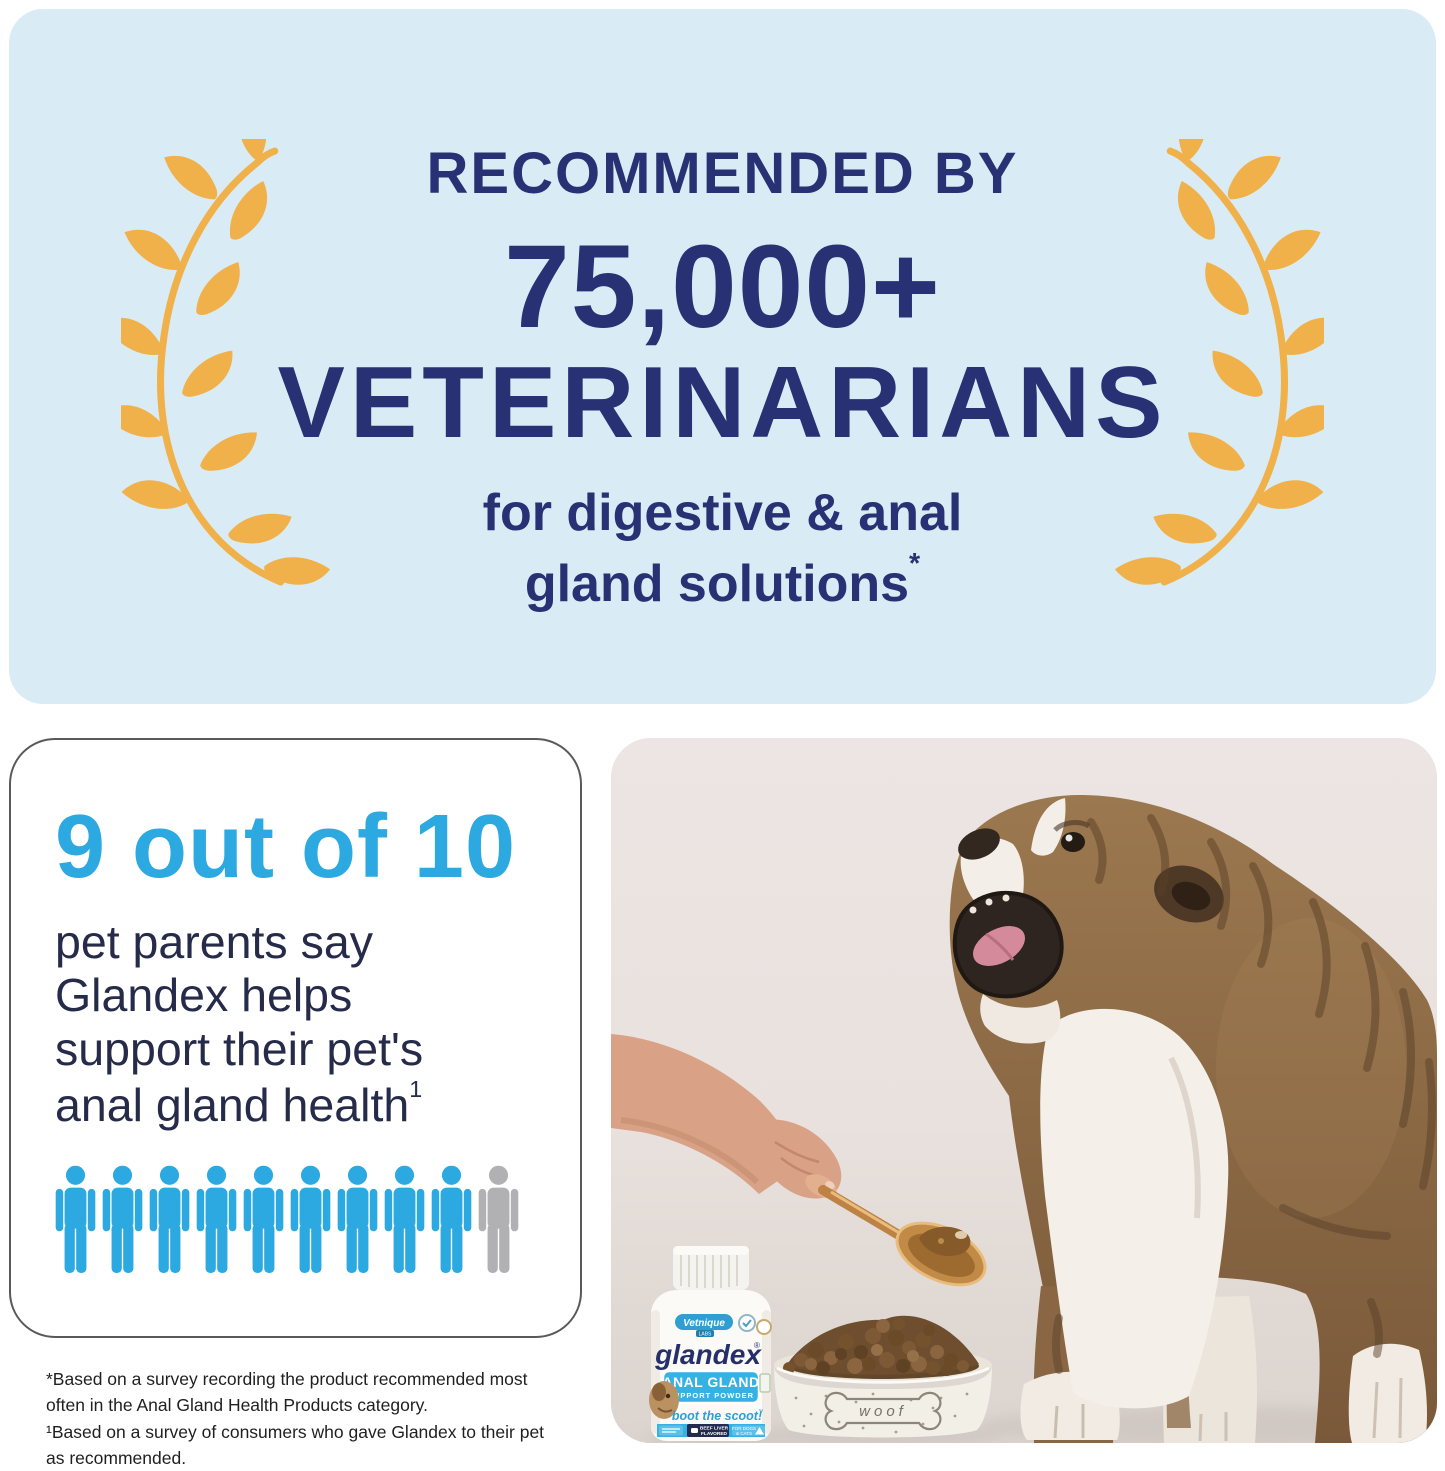 Image resolution: width=1445 pixels, height=1471 pixels. What do you see at coordinates (747, 1323) in the screenshot?
I see `label-seal-icon` at bounding box center [747, 1323].